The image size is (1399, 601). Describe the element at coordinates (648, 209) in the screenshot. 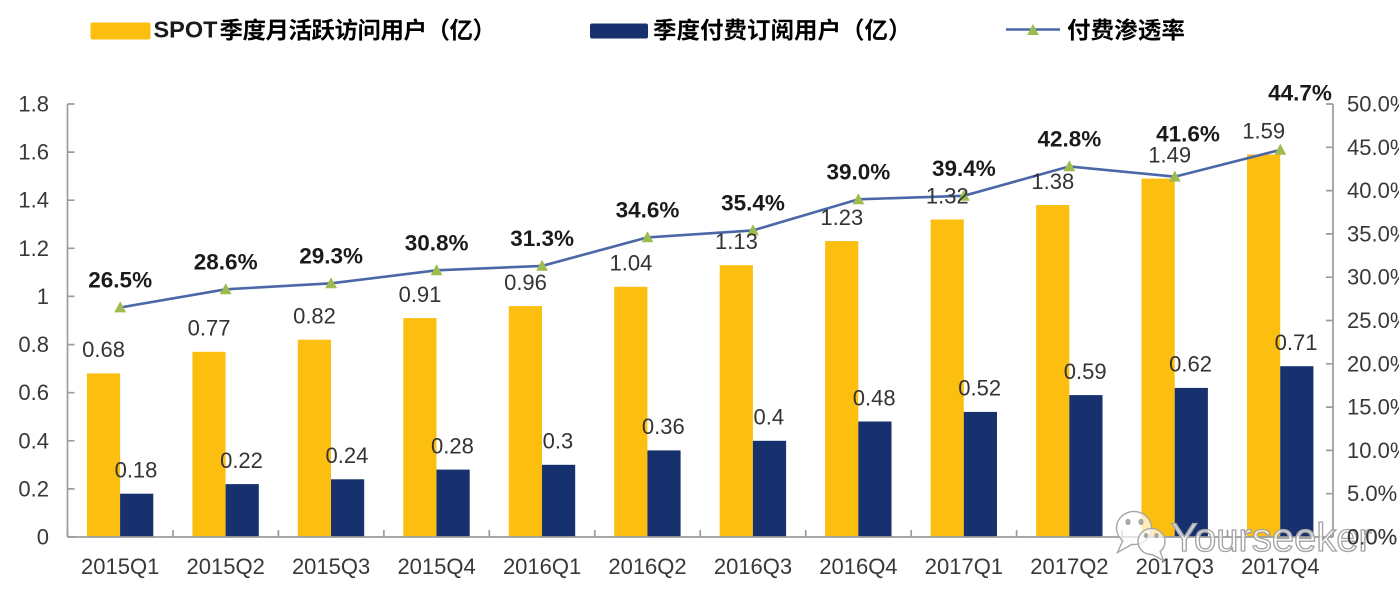

I see `svg-text: 34.6%` at that location.